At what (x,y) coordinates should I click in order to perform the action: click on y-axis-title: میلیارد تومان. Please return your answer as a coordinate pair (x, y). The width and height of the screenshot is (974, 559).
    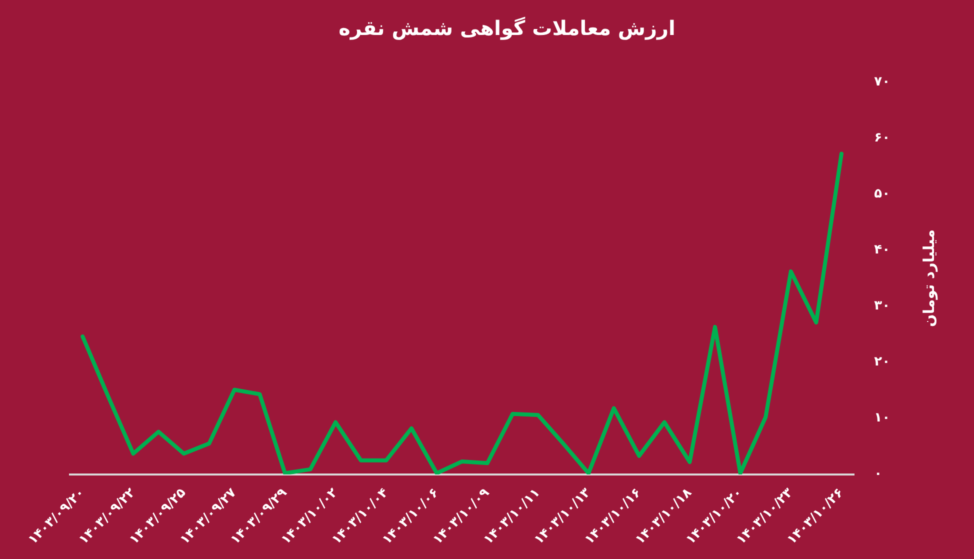
    Looking at the image, I should click on (929, 278).